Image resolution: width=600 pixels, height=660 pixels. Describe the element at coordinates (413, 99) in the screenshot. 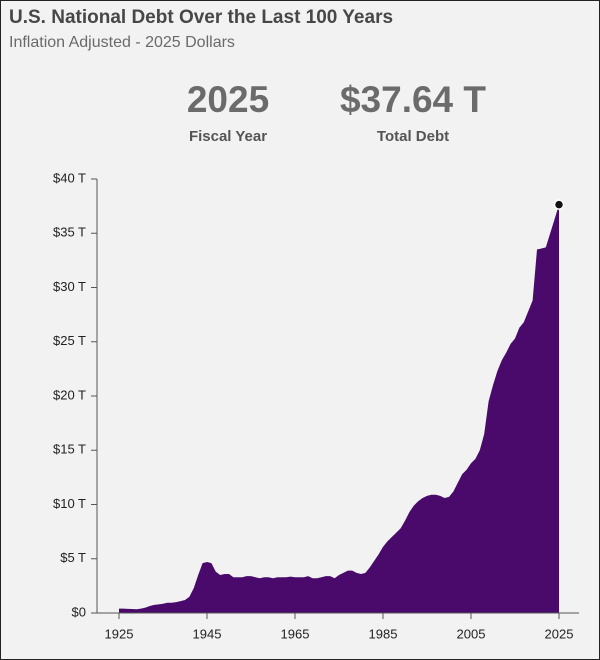

I see `stat-value: $37.64 T` at that location.